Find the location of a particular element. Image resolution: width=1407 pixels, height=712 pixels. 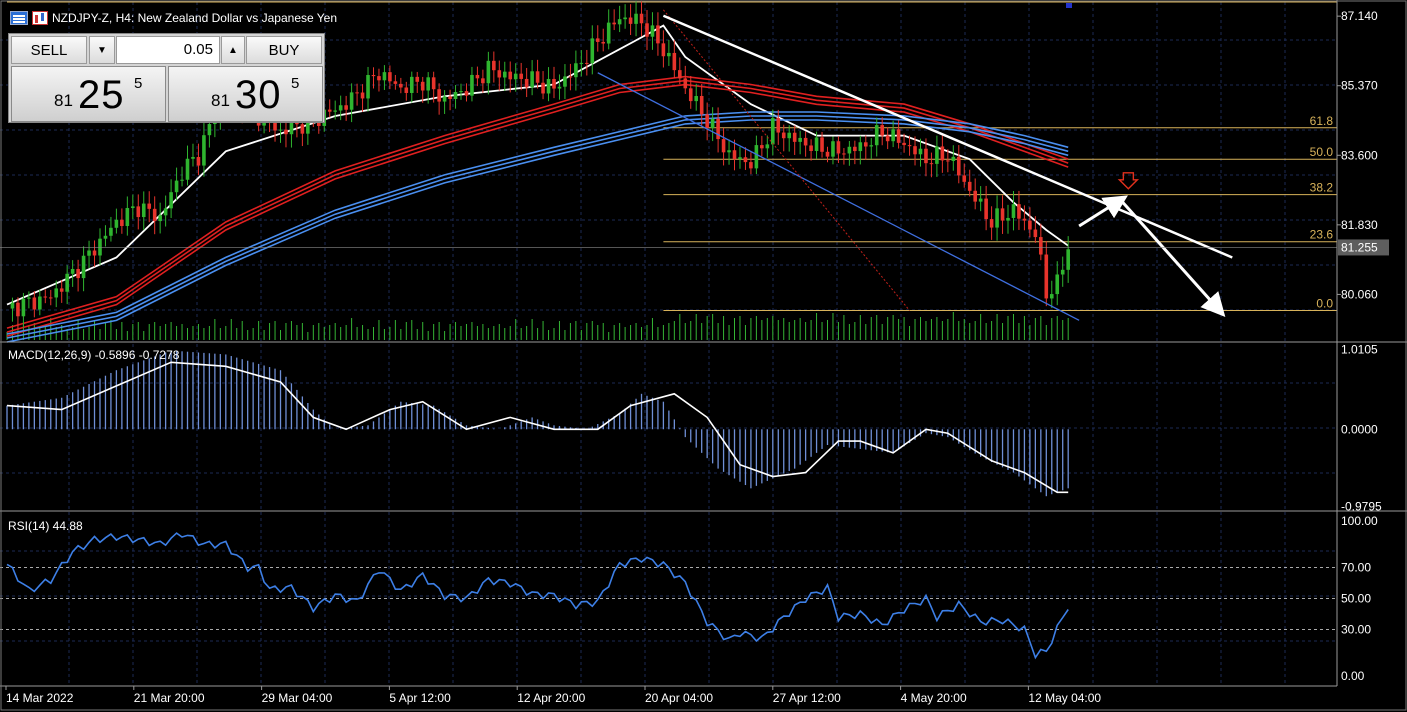

rsi-label: RSI(14) 44.88 is located at coordinates (45, 526).